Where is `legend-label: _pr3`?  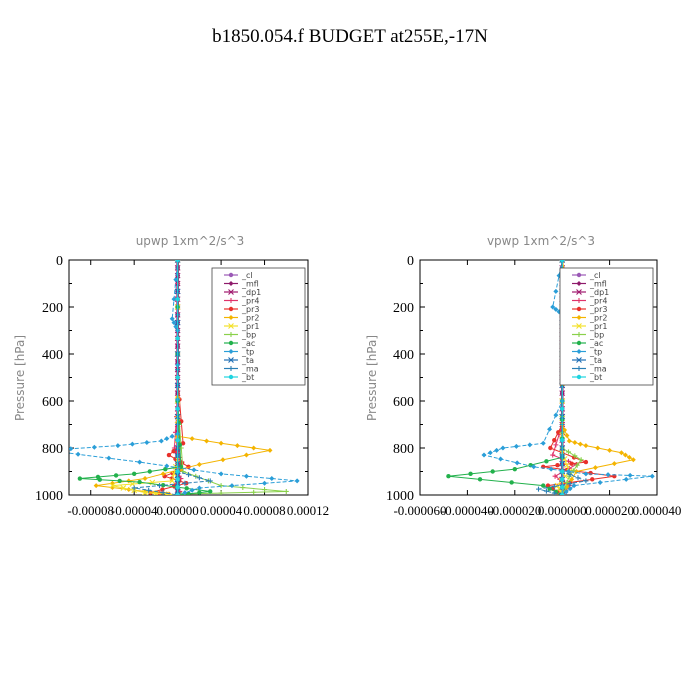
legend-label: _pr3 is located at coordinates (598, 309).